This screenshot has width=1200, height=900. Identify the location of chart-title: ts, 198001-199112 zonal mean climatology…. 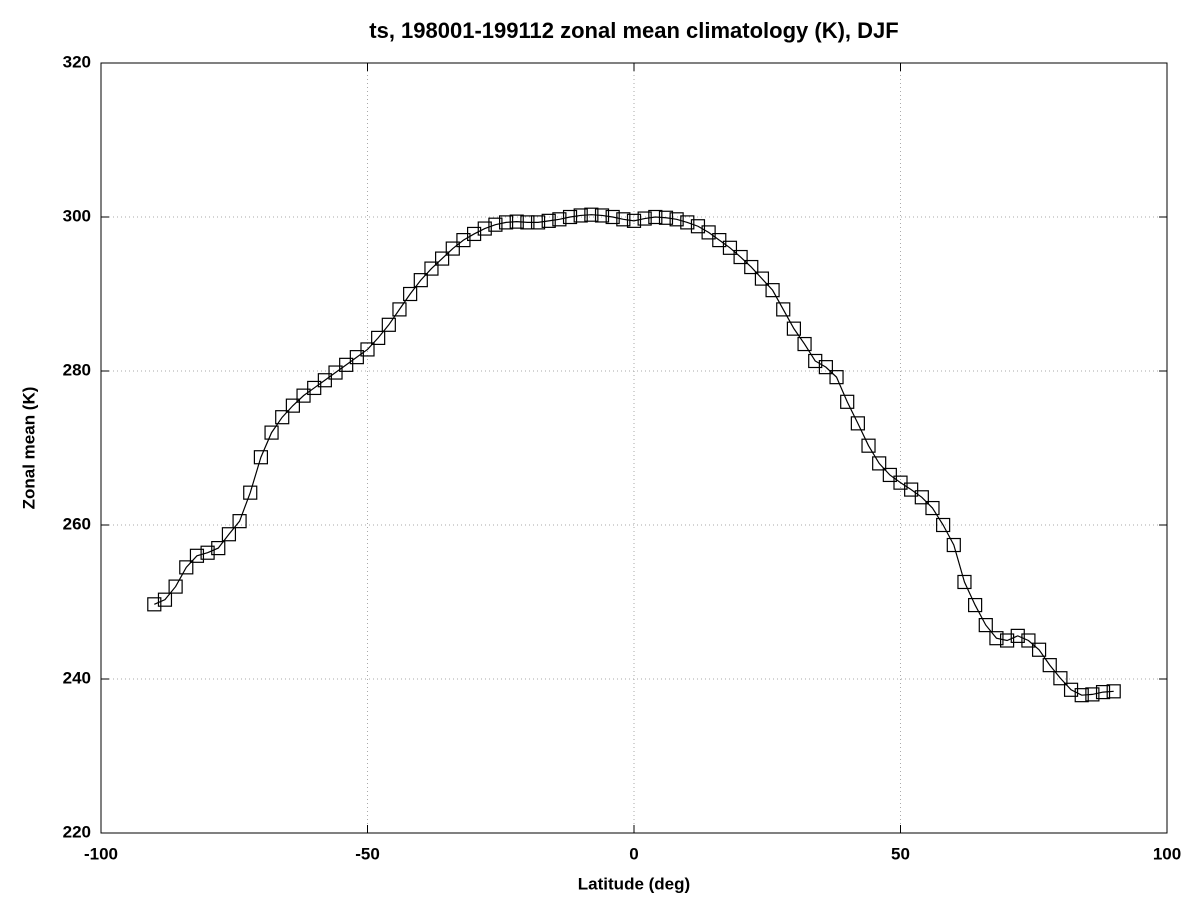
(633, 30).